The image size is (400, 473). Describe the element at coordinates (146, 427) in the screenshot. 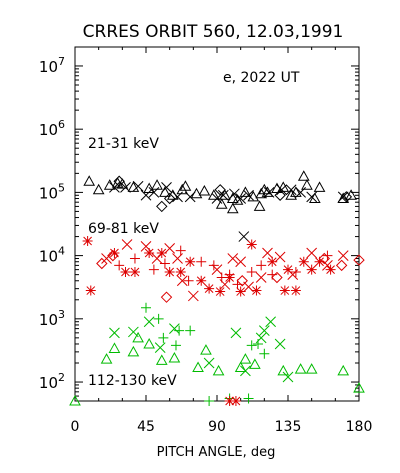

I see `x-tick-label: 45` at that location.